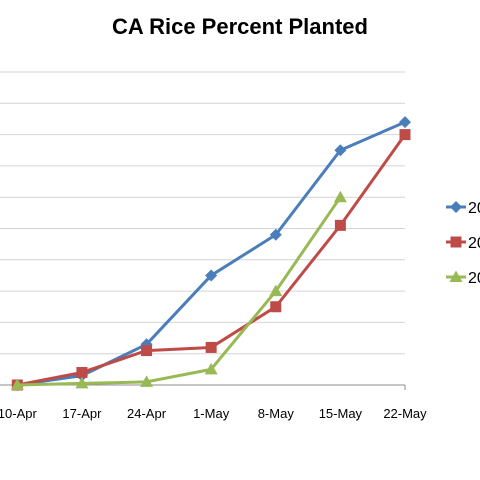 Image resolution: width=480 pixels, height=480 pixels. I want to click on axes, so click(203, 387).